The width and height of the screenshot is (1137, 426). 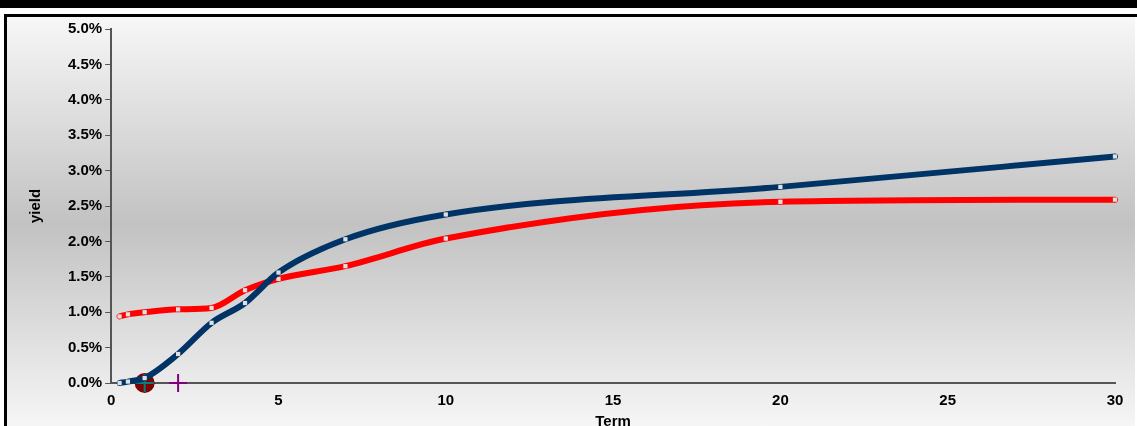 What do you see at coordinates (85, 205) in the screenshot?
I see `y-tick-label: 2.5%` at bounding box center [85, 205].